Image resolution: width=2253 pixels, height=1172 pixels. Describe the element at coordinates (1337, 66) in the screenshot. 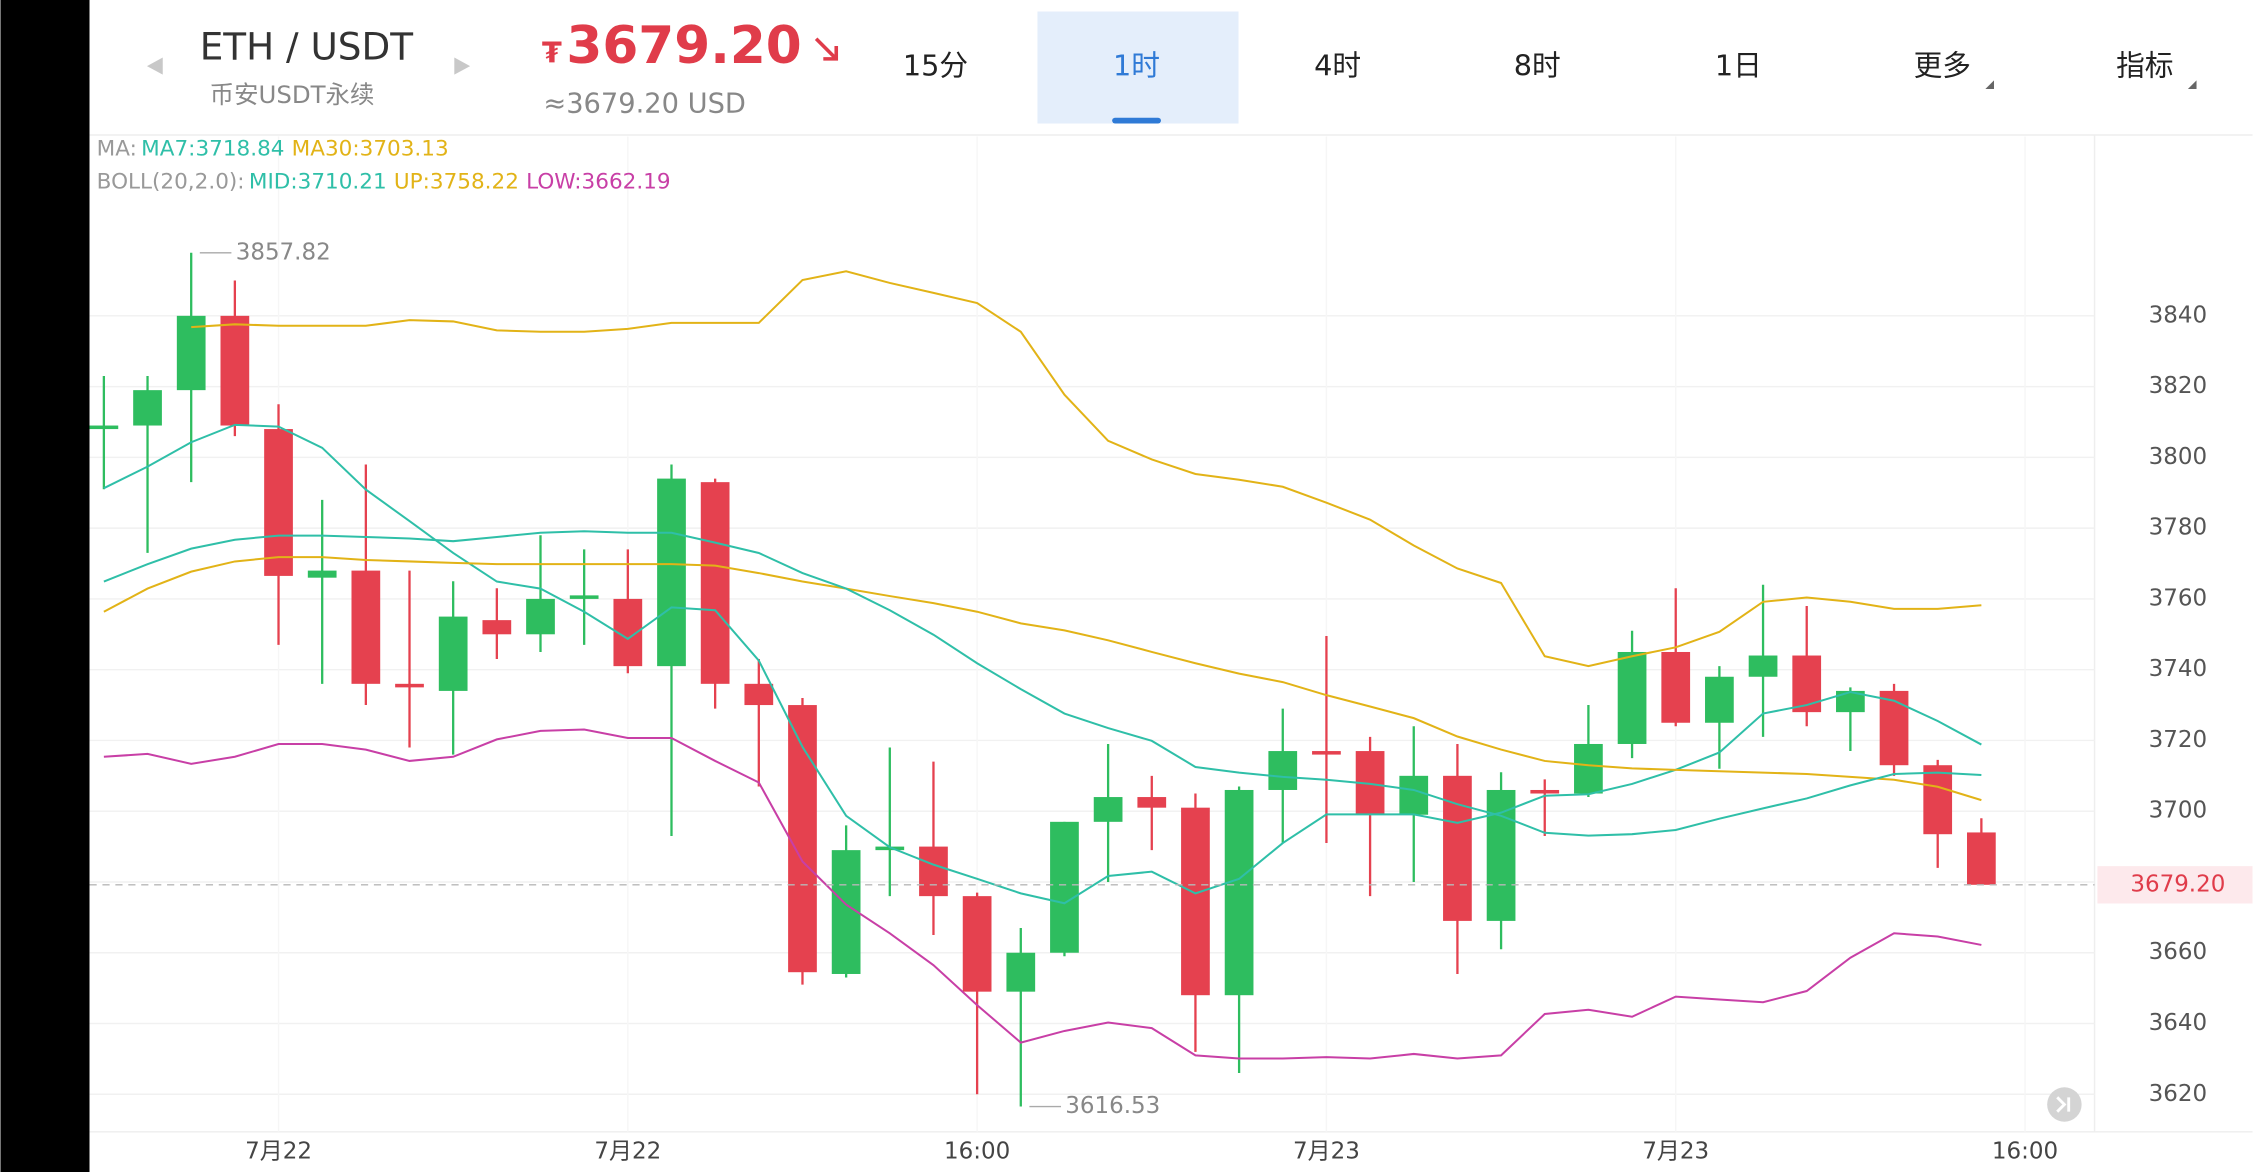

I see `tab-label: 4时` at that location.